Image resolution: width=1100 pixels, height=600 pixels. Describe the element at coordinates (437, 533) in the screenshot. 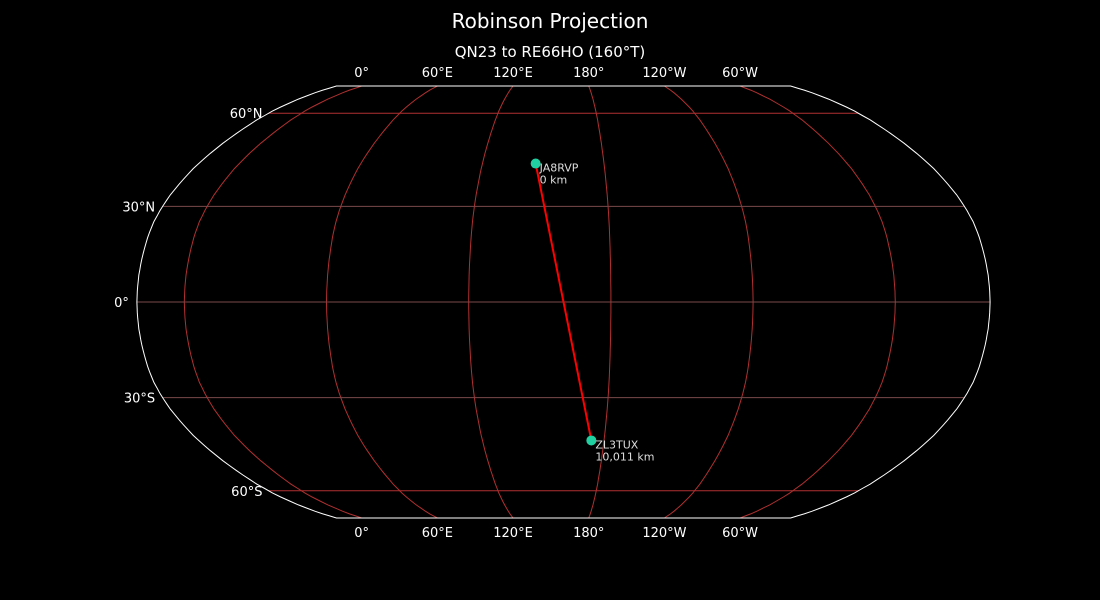

I see `longitude-label-bottom: 60°E` at that location.